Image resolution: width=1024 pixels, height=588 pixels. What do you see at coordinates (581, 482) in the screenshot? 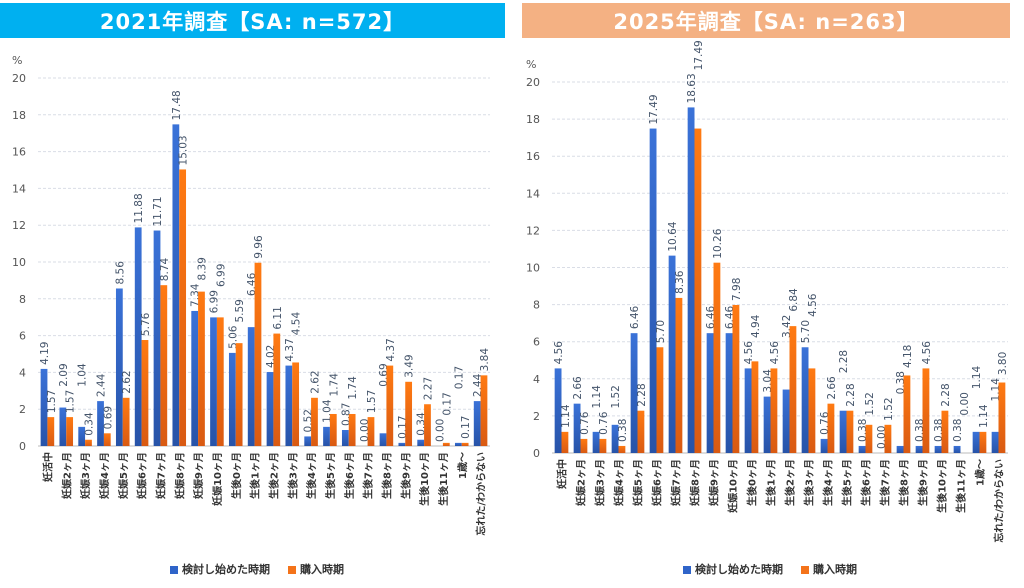
I see `x-tick-label: 妊娠2ヶ月` at bounding box center [581, 482].